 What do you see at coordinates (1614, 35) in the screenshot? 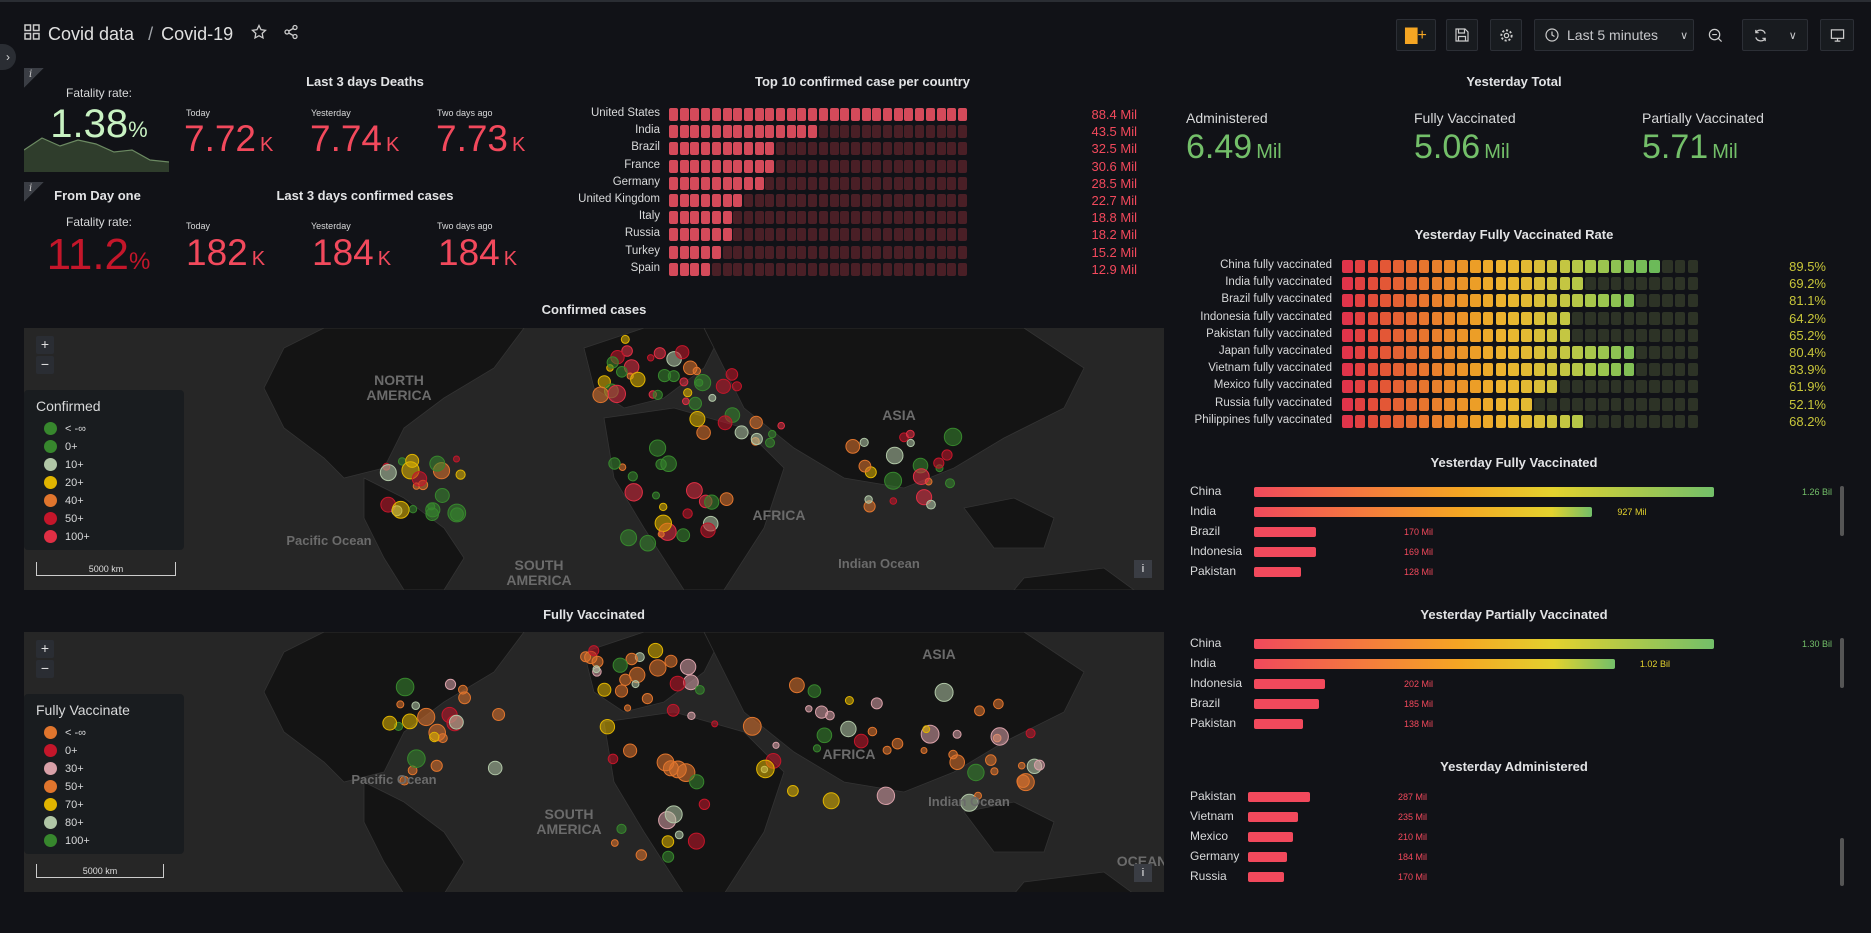
I see `time-range-picker: Last 5 minutes ∨` at bounding box center [1614, 35].